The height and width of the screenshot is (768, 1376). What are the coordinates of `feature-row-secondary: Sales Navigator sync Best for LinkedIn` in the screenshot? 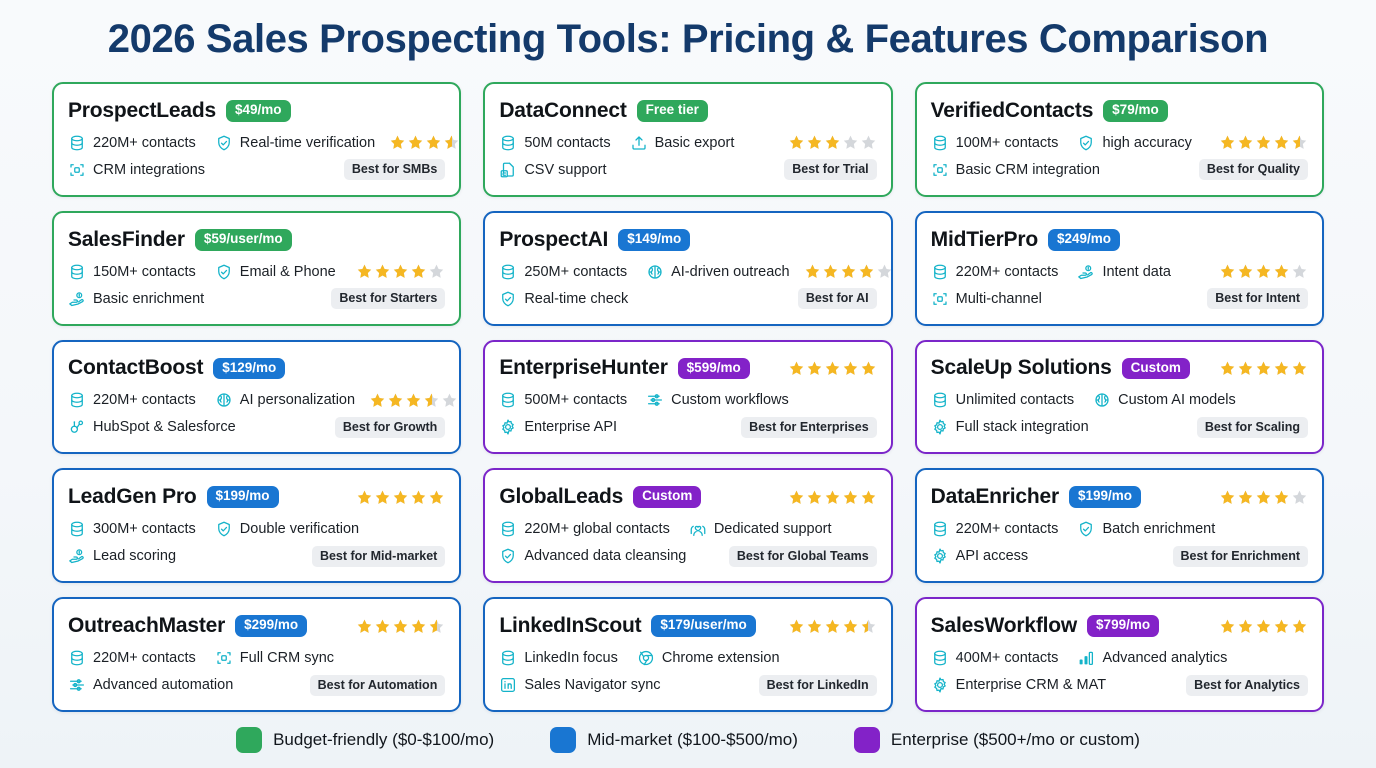 It's located at (688, 685).